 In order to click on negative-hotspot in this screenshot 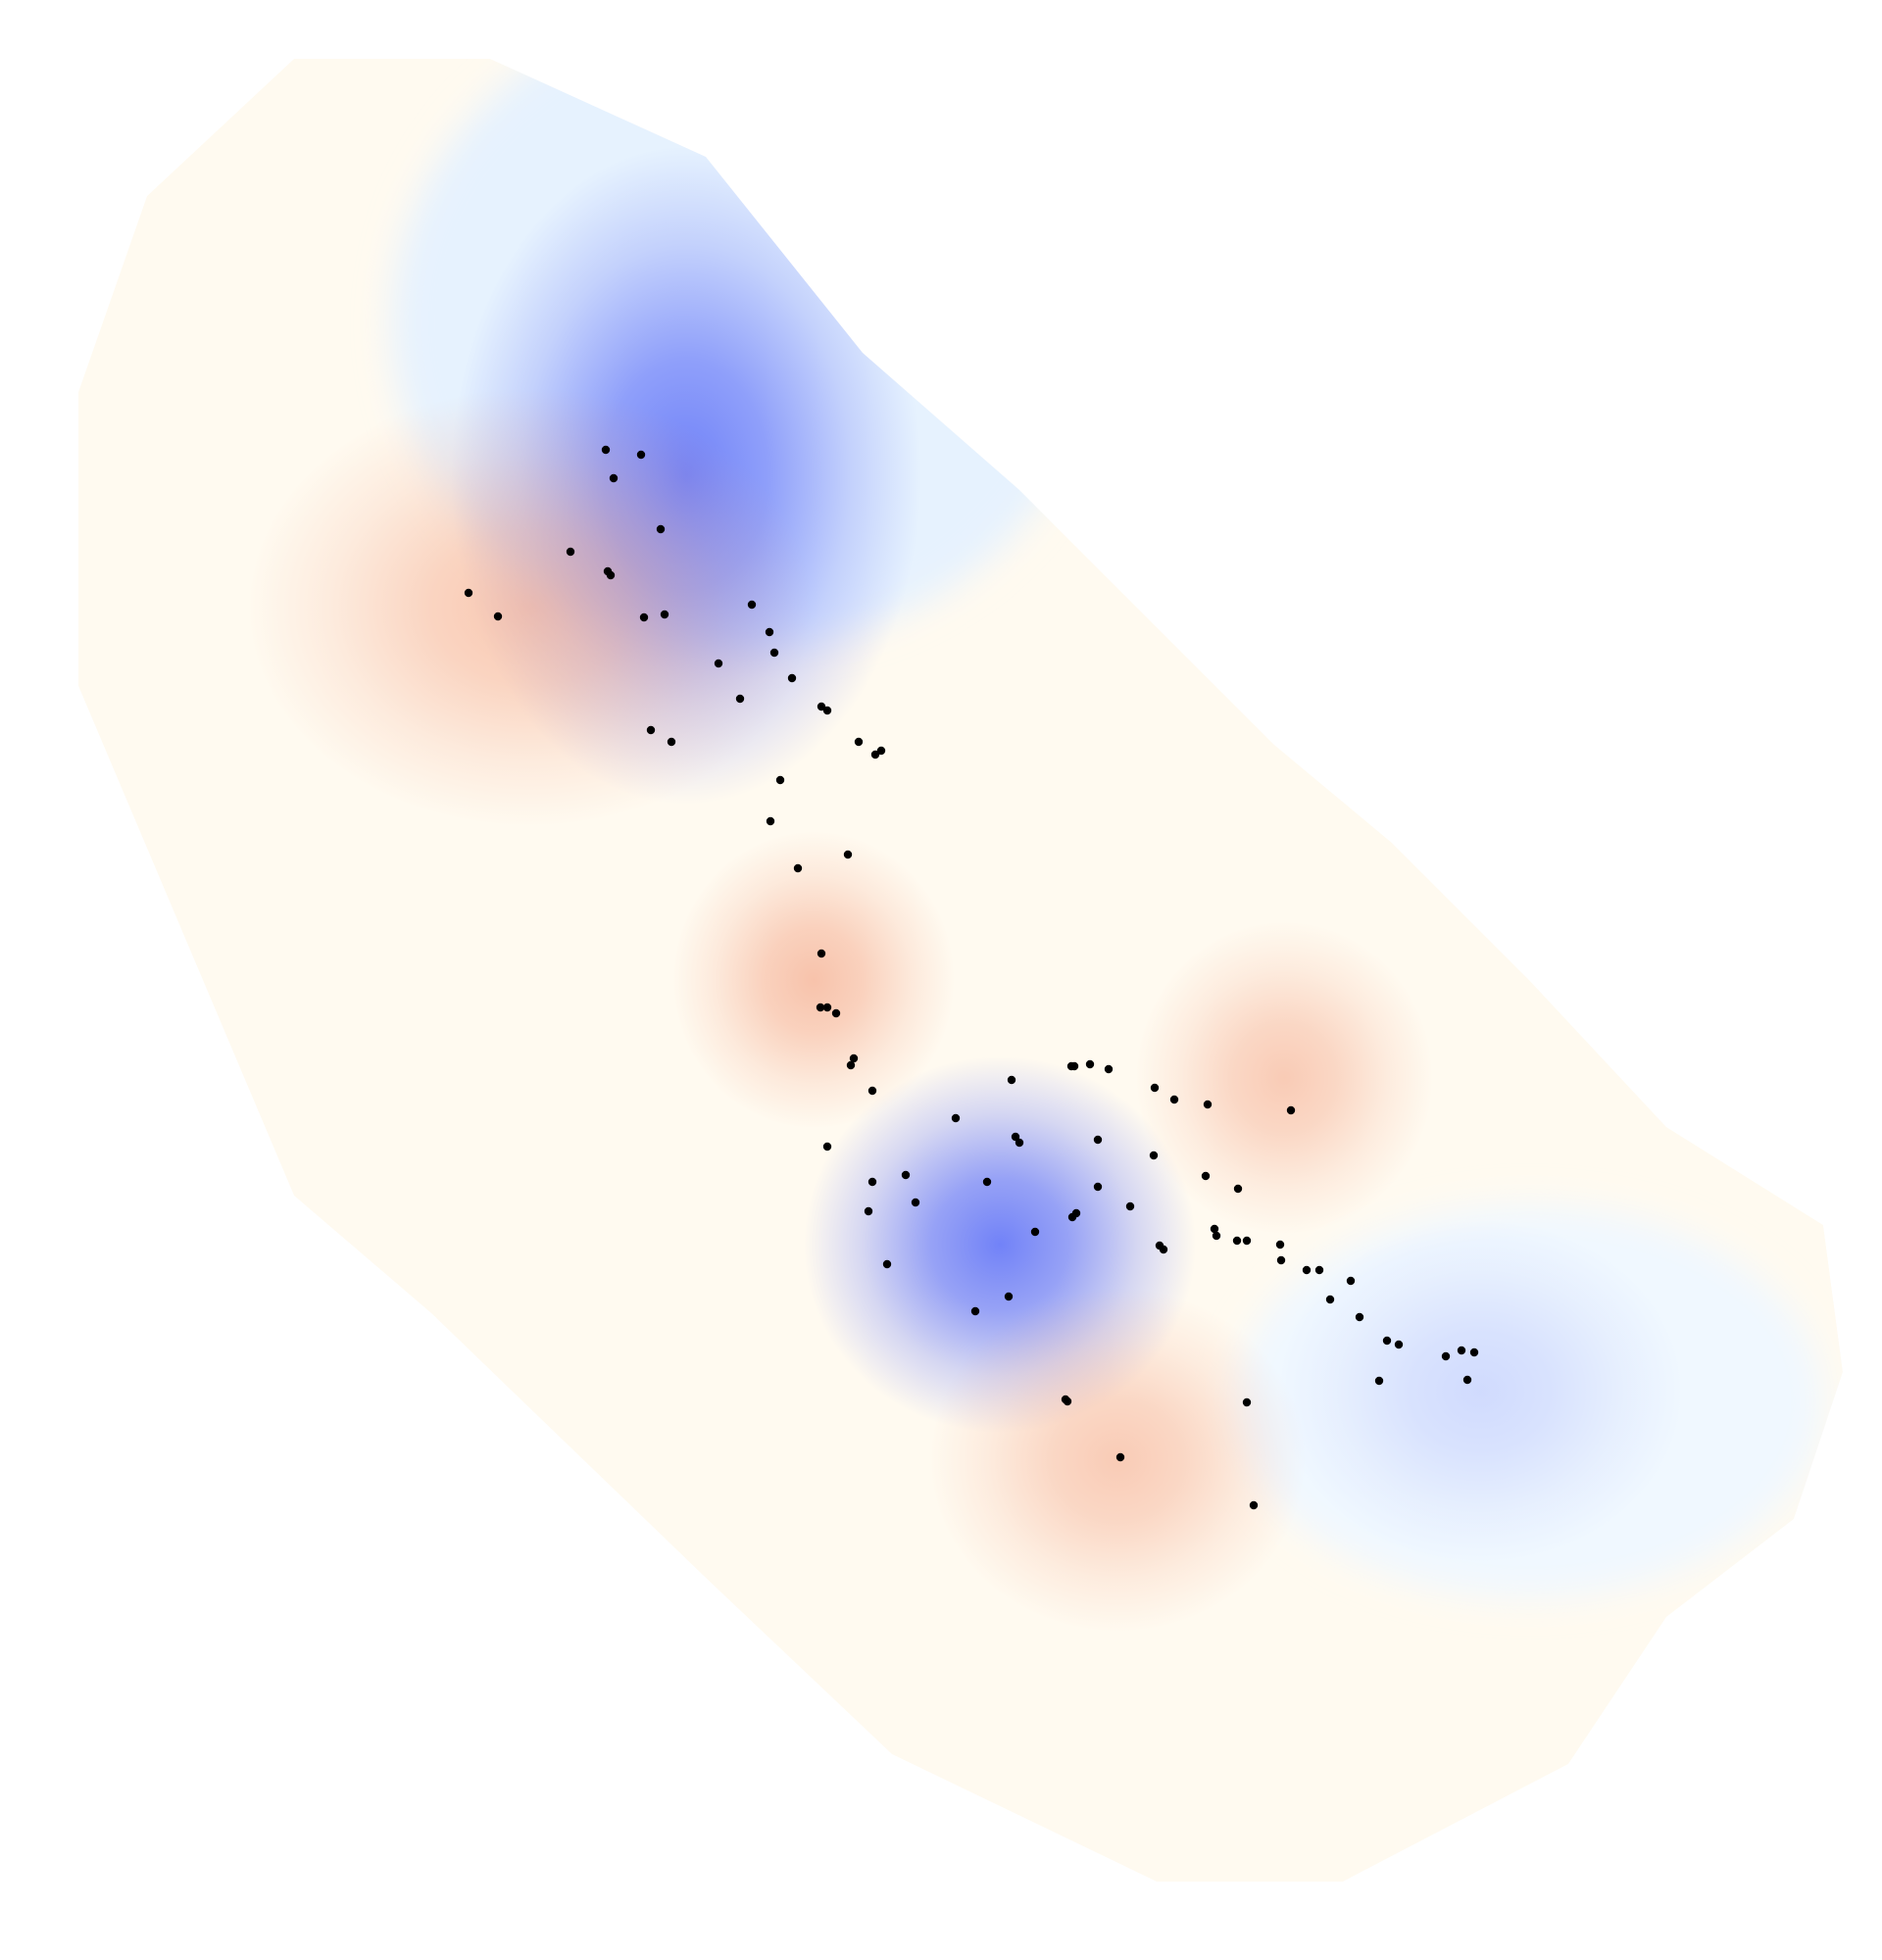, I will do `click(1480, 1391)`.